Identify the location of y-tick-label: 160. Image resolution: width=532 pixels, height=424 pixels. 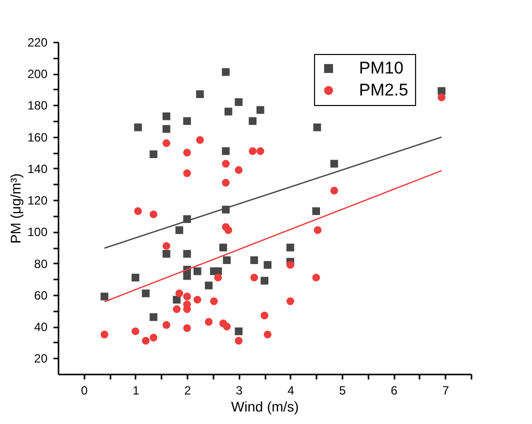
(37, 137).